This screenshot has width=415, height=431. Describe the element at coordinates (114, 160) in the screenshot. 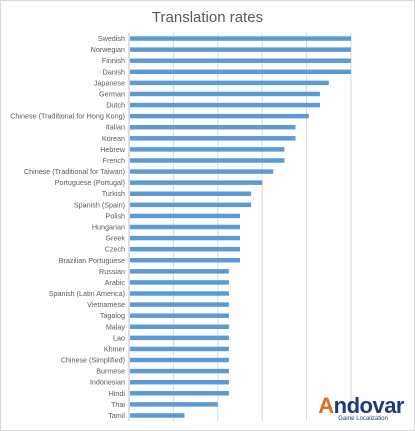

I see `category-label: French` at that location.